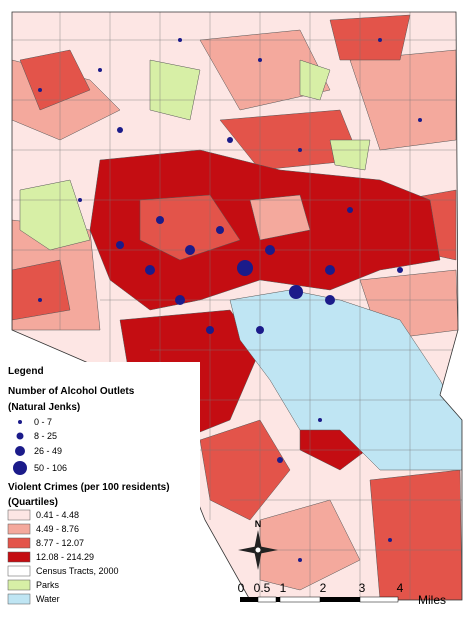 This screenshot has height=621, width=474. I want to click on legend-label: Parks, so click(48, 585).